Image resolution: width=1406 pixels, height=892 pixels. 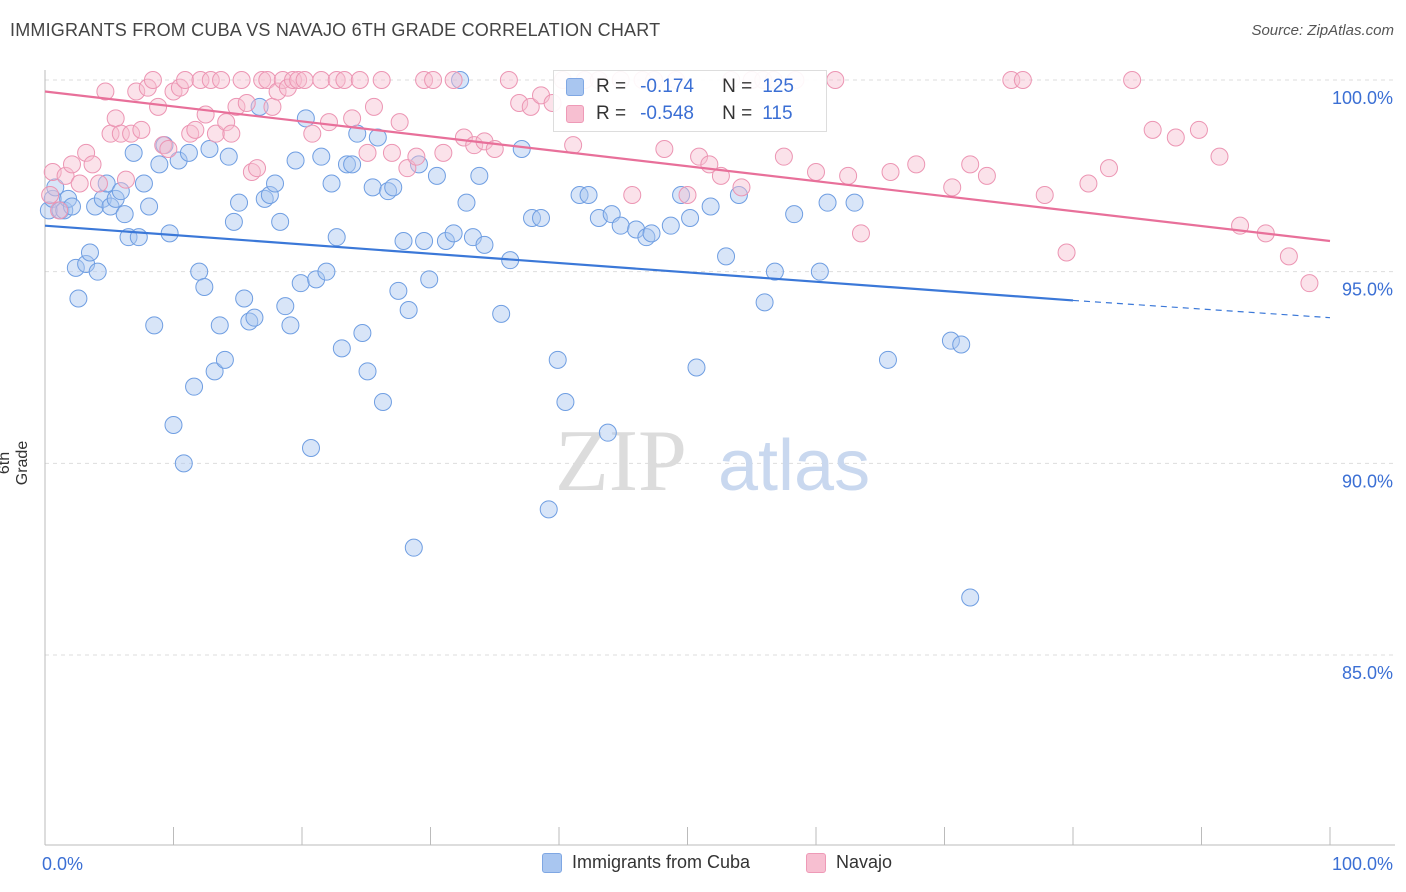 I want to click on legend-label-cuba: Immigrants from Cuba, so click(x=661, y=862).